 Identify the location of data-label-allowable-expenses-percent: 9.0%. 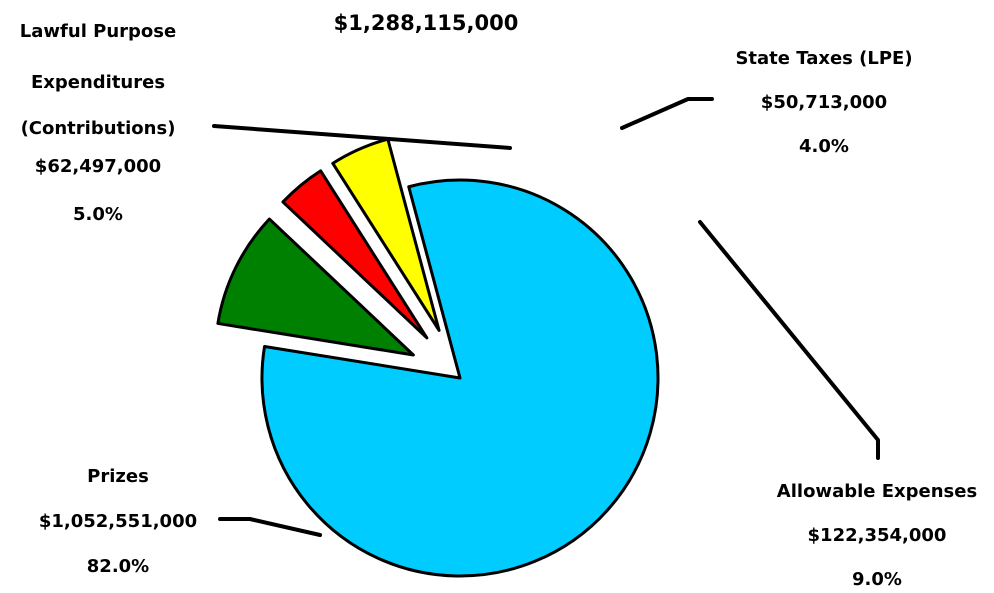
(877, 579).